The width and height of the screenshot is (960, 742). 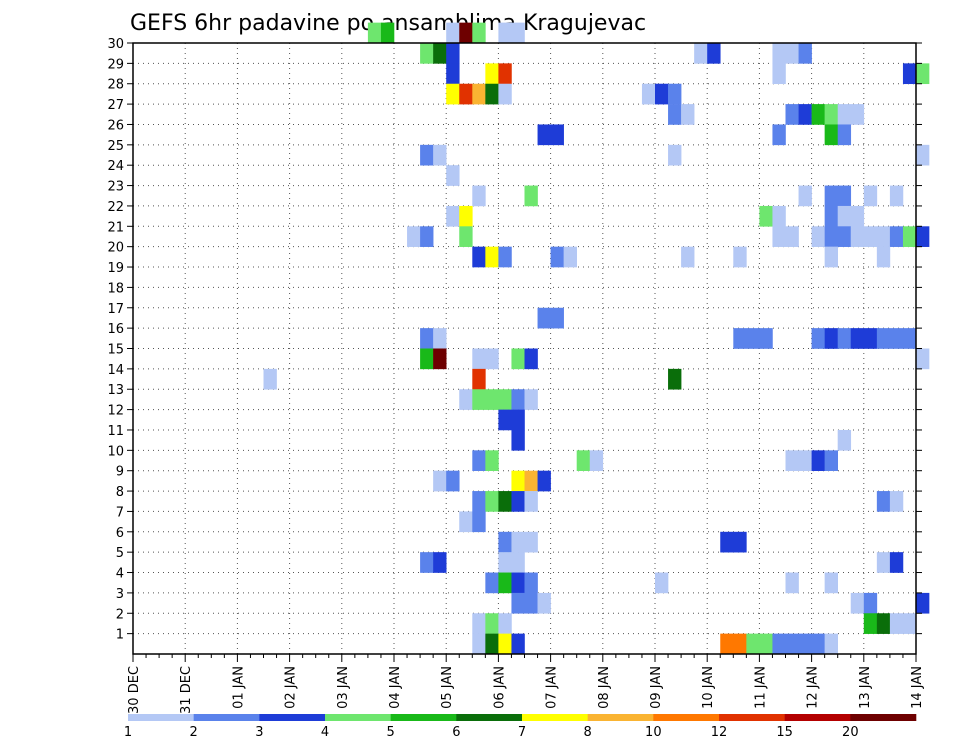 I want to click on legend-label: 4, so click(x=325, y=732).